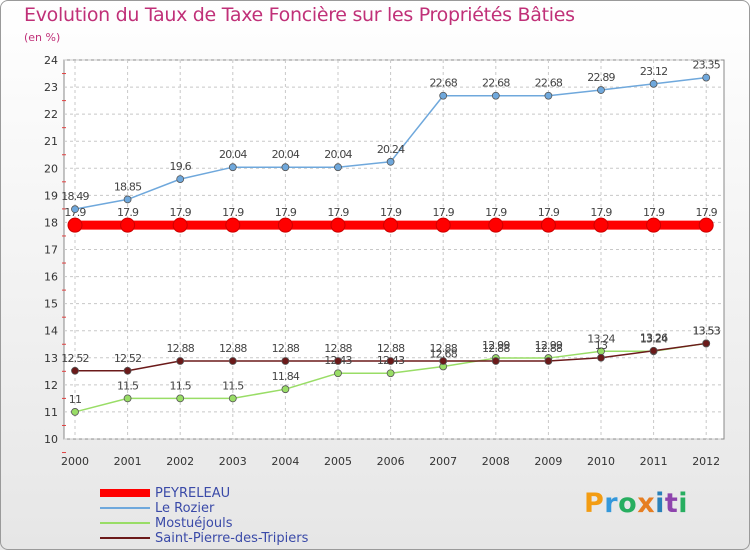 The height and width of the screenshot is (550, 750). Describe the element at coordinates (51, 114) in the screenshot. I see `y-tick-label: 22` at that location.